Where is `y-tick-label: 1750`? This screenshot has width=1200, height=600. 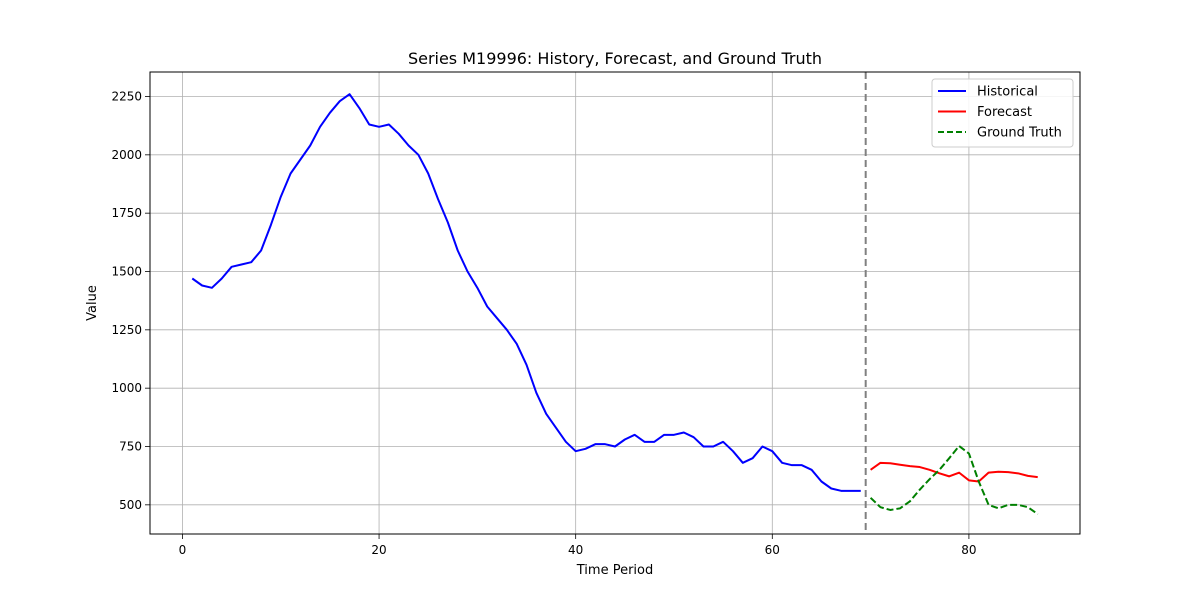 y-tick-label: 1750 is located at coordinates (126, 213).